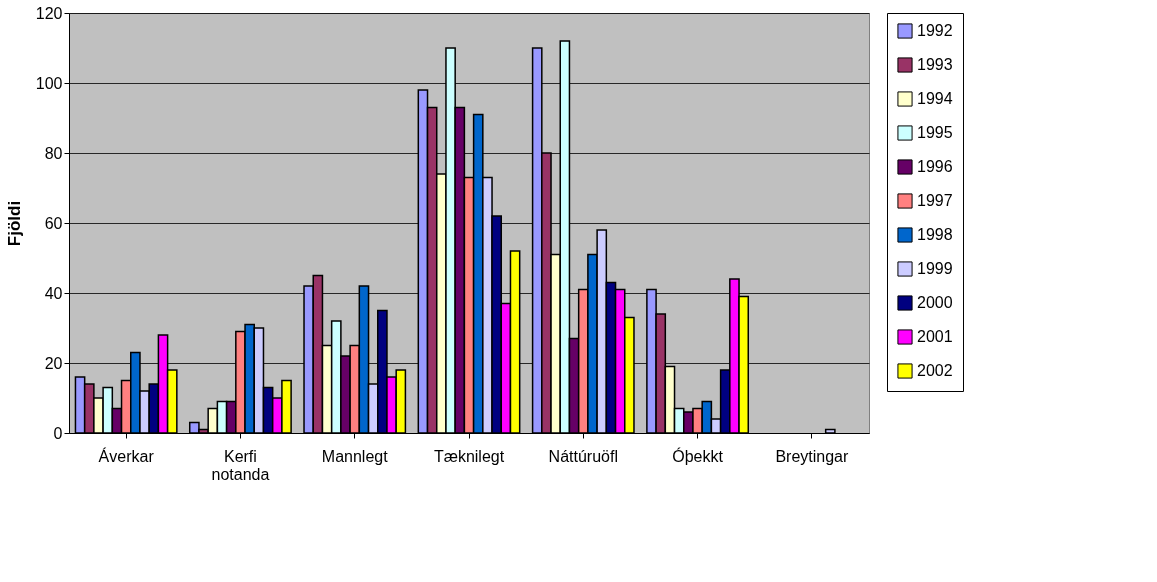 This screenshot has height=582, width=1157. I want to click on legend-label: 1999, so click(935, 268).